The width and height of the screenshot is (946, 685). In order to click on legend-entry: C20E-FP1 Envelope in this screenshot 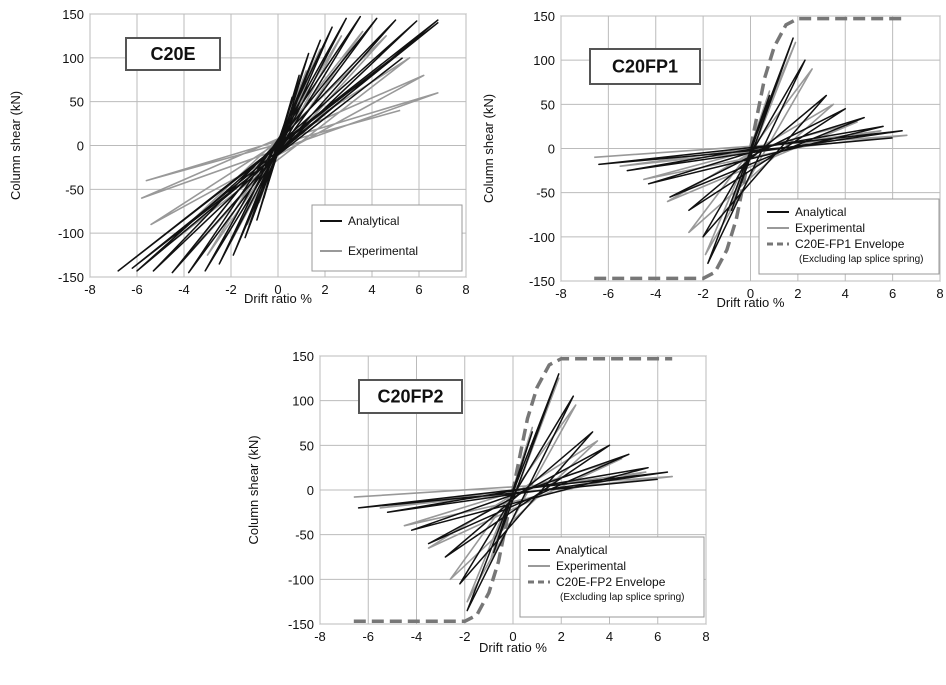, I will do `click(850, 244)`.